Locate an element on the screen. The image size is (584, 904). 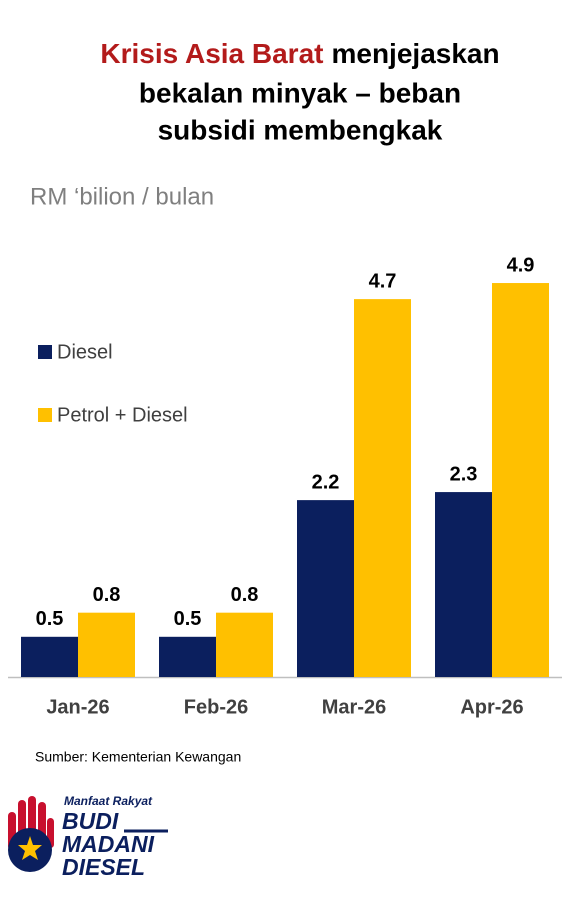
logo-icon is located at coordinates (31, 834).